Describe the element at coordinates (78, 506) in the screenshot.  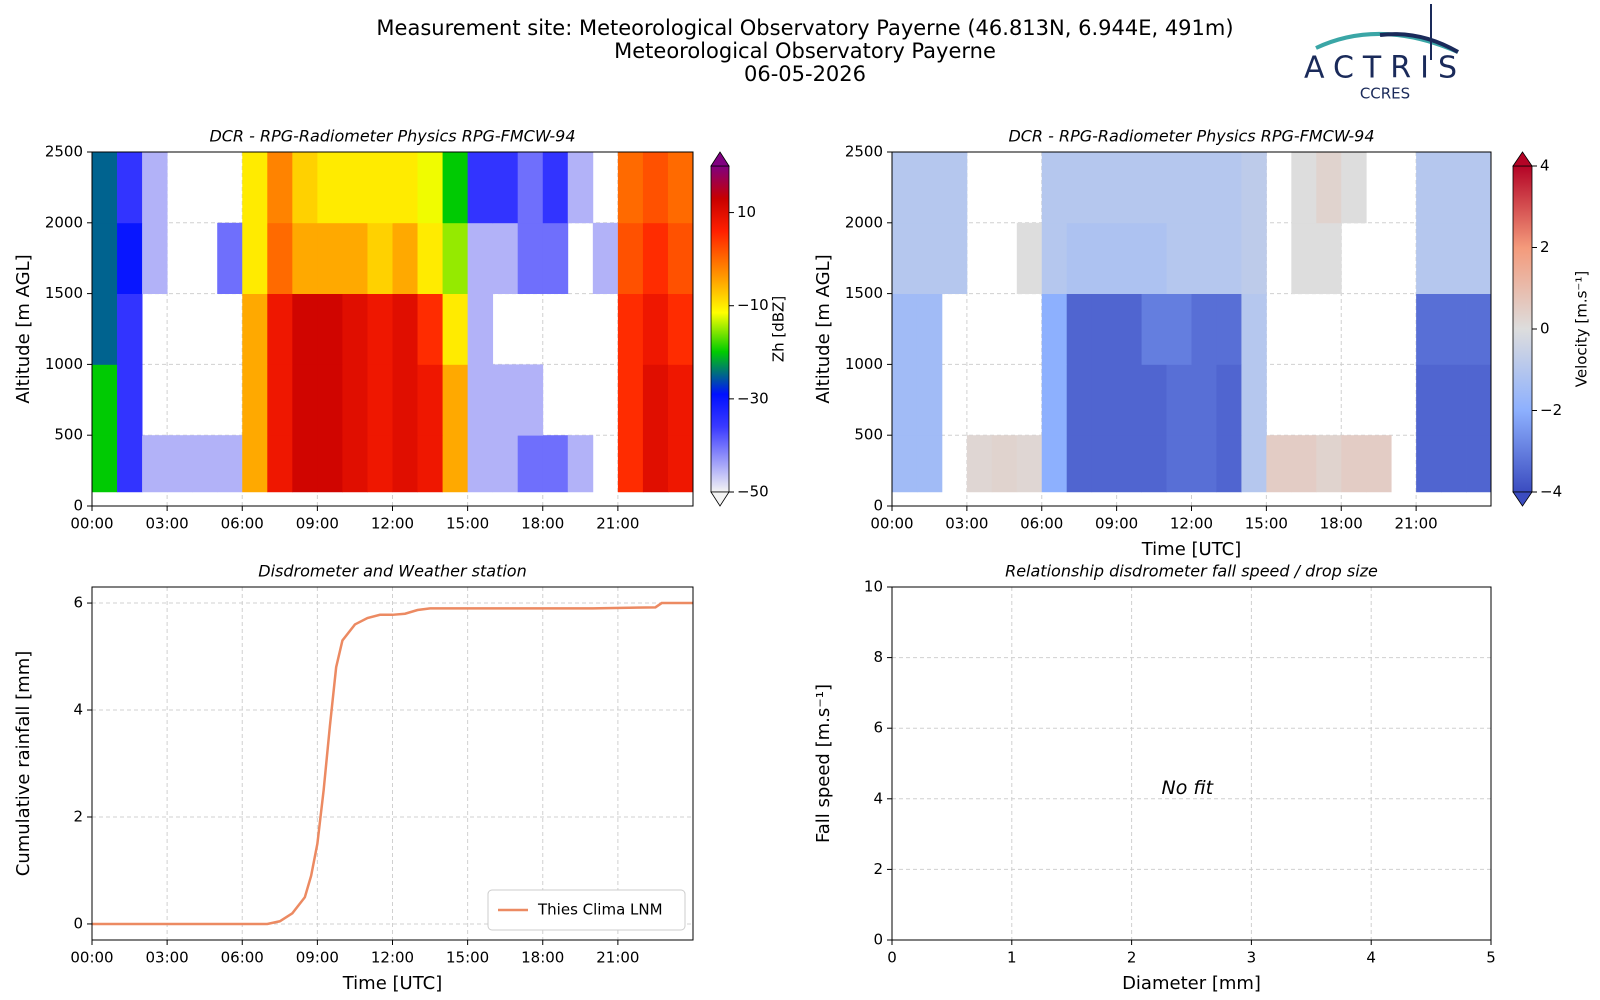
I see `y-tick-label: 0` at that location.